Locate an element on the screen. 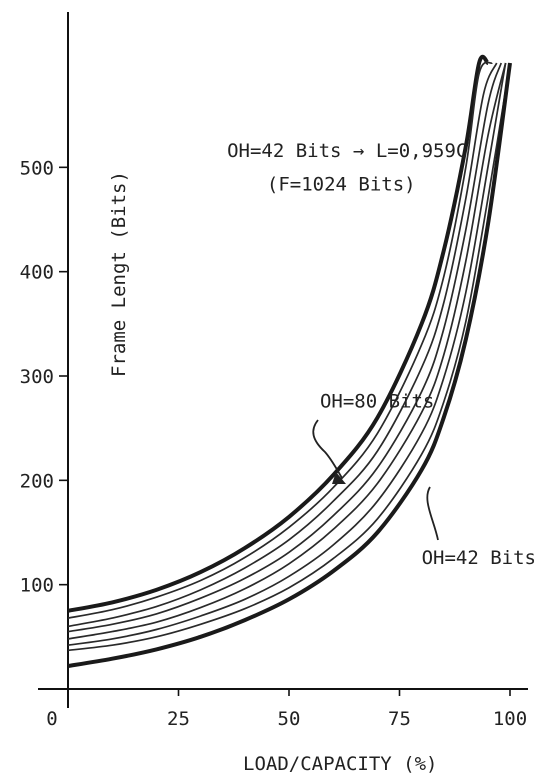  annotation-label: (F=1024 Bits) is located at coordinates (341, 184).